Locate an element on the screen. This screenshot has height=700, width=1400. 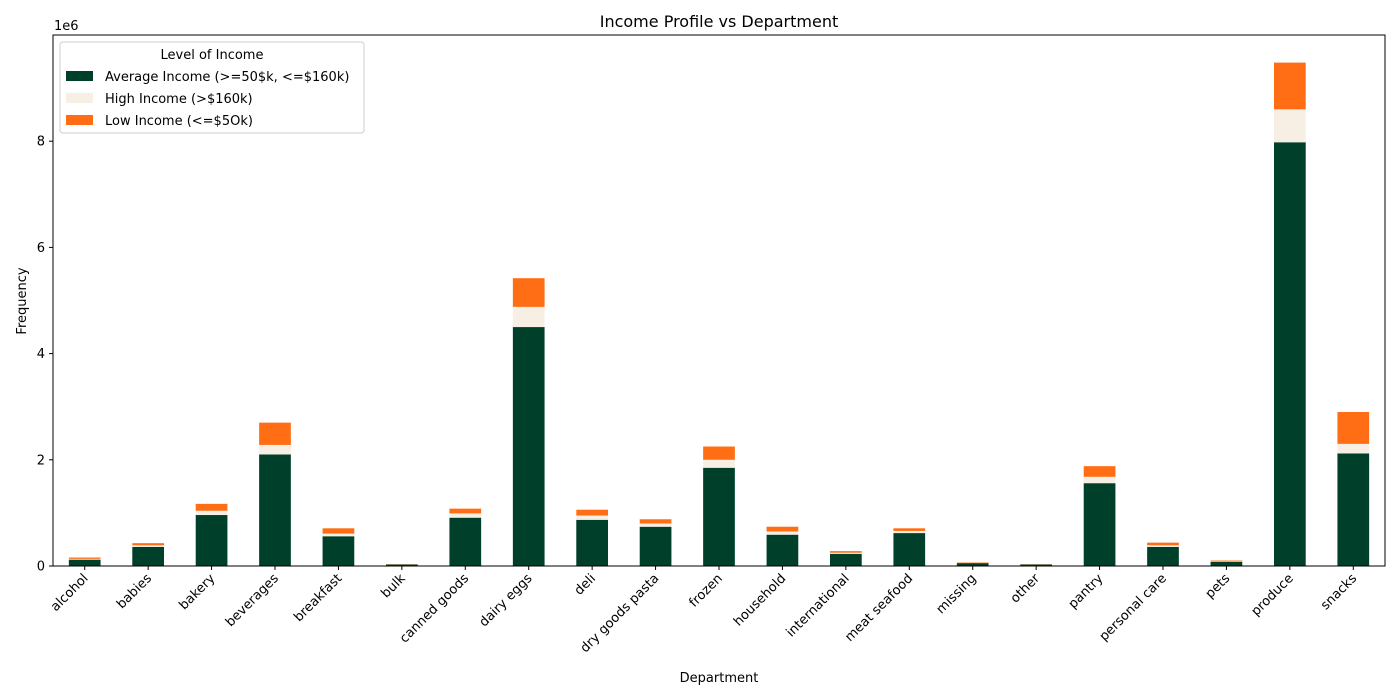
x-tick-label: dairy eggs is located at coordinates (506, 600).